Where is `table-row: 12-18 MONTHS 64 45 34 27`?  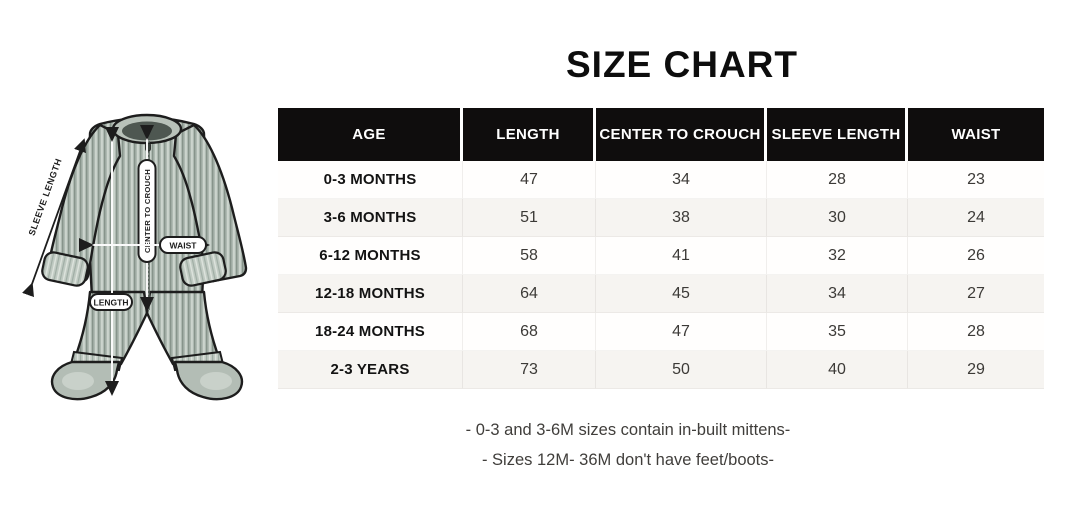
table-row: 12-18 MONTHS 64 45 34 27 is located at coordinates (661, 294).